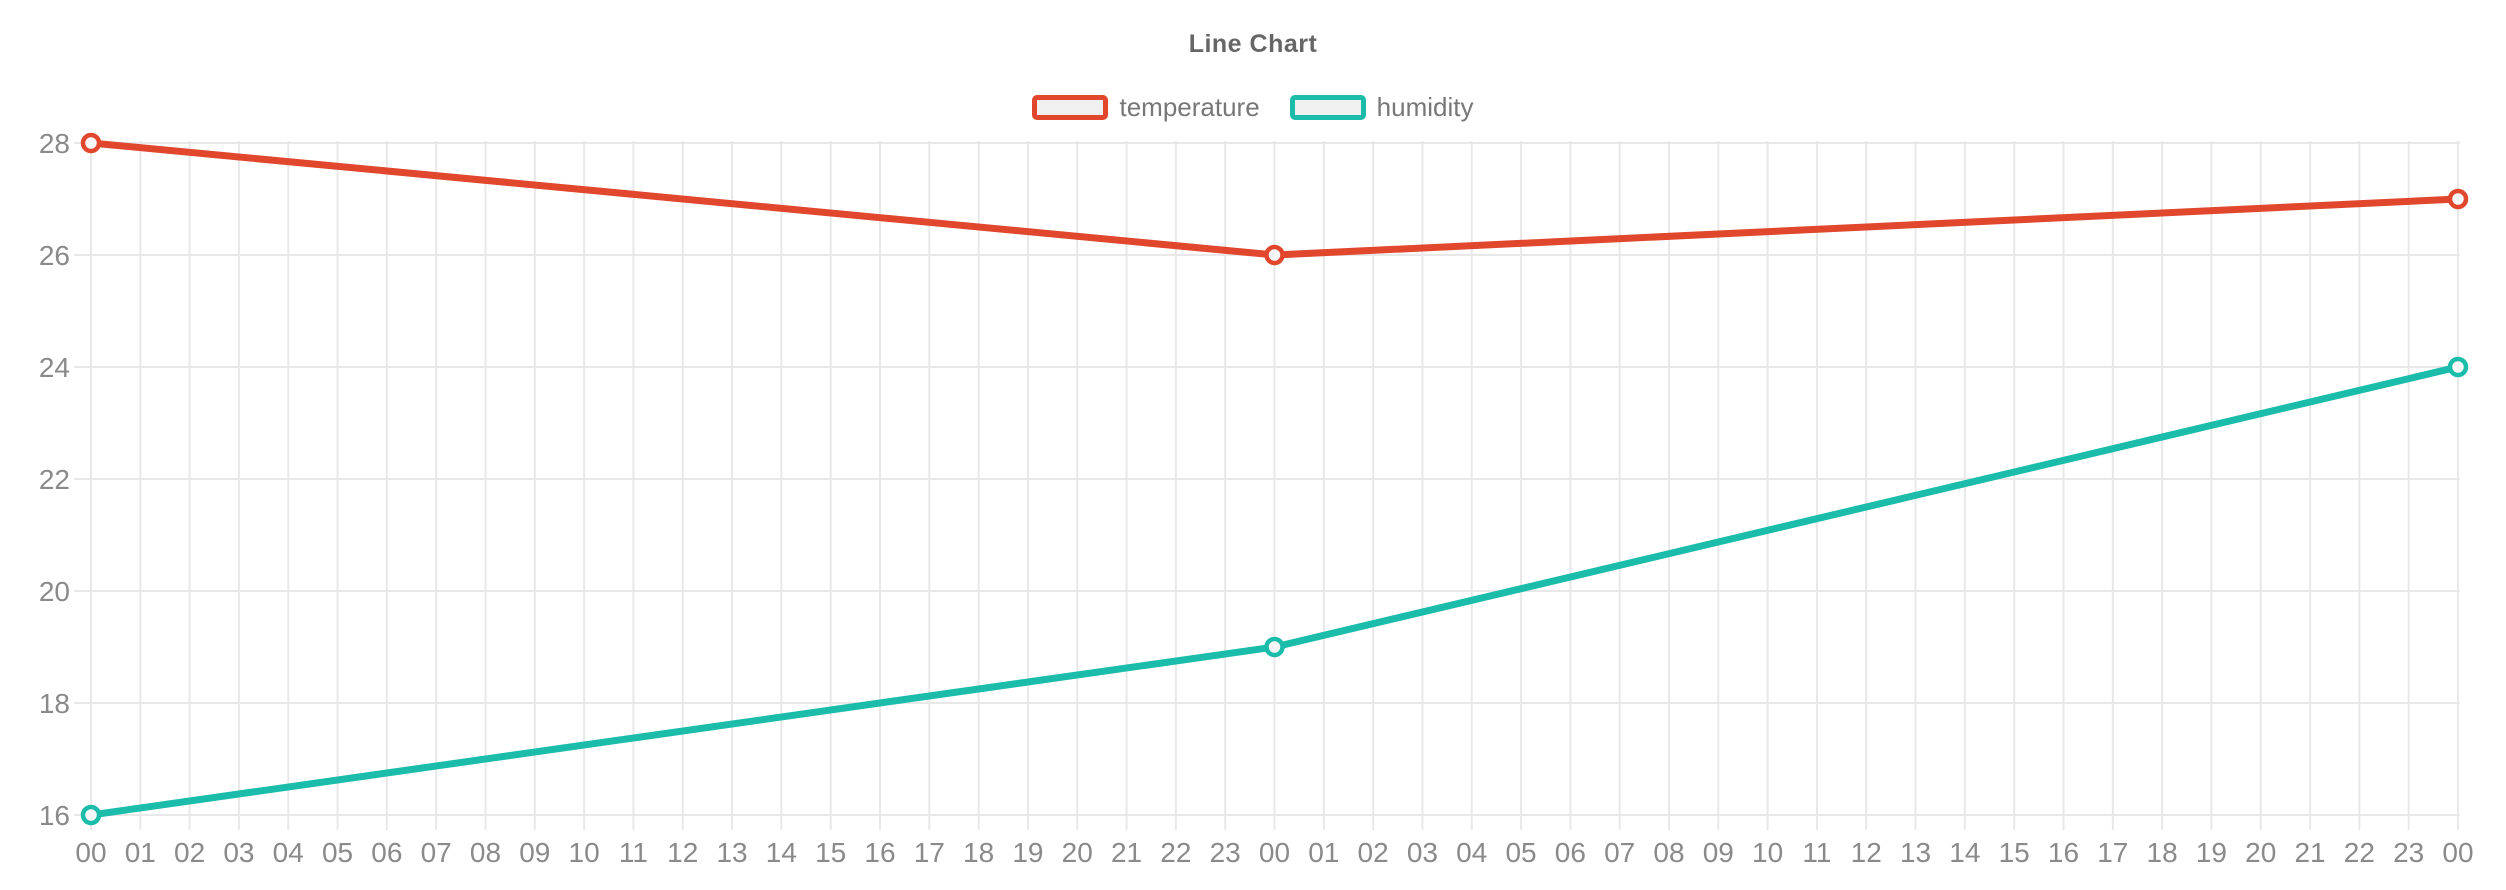 The image size is (2506, 890). Describe the element at coordinates (1253, 44) in the screenshot. I see `chart-title: Line Chart` at that location.